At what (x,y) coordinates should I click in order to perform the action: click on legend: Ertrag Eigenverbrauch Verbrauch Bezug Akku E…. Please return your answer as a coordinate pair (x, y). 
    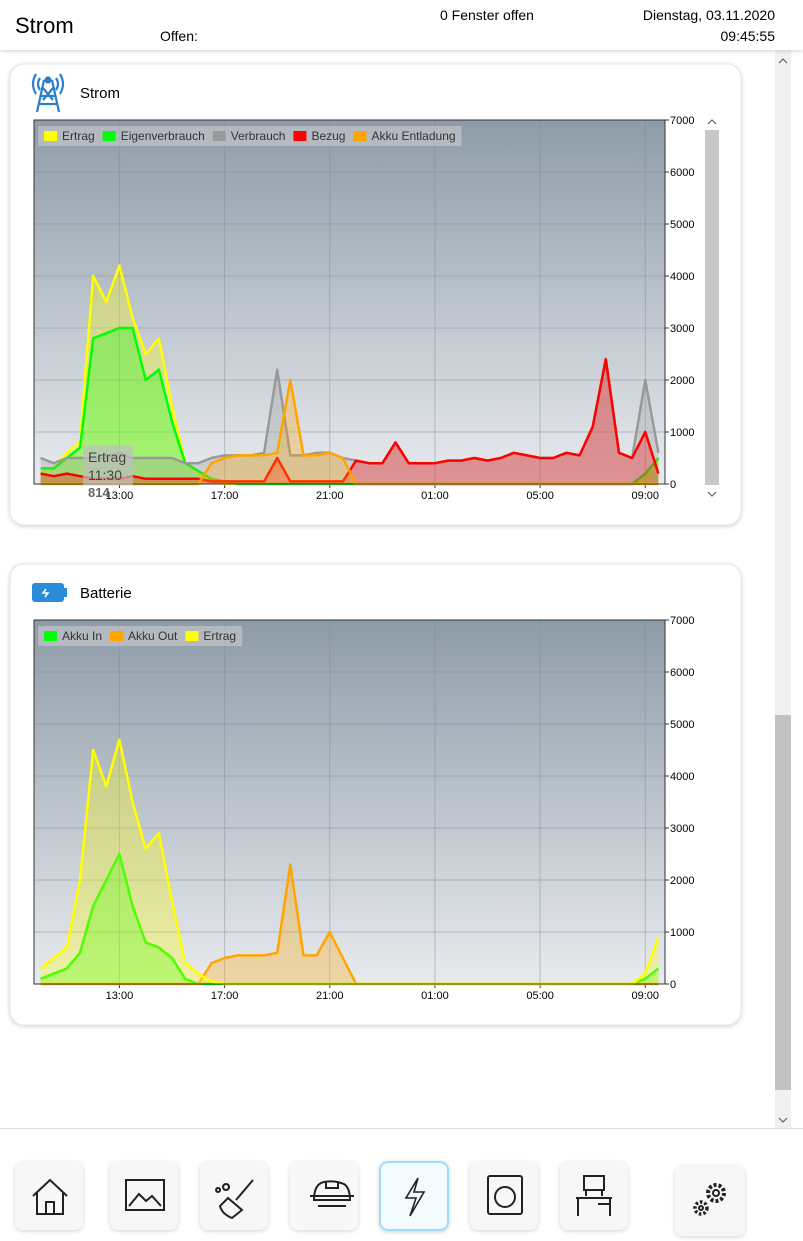
    Looking at the image, I should click on (250, 136).